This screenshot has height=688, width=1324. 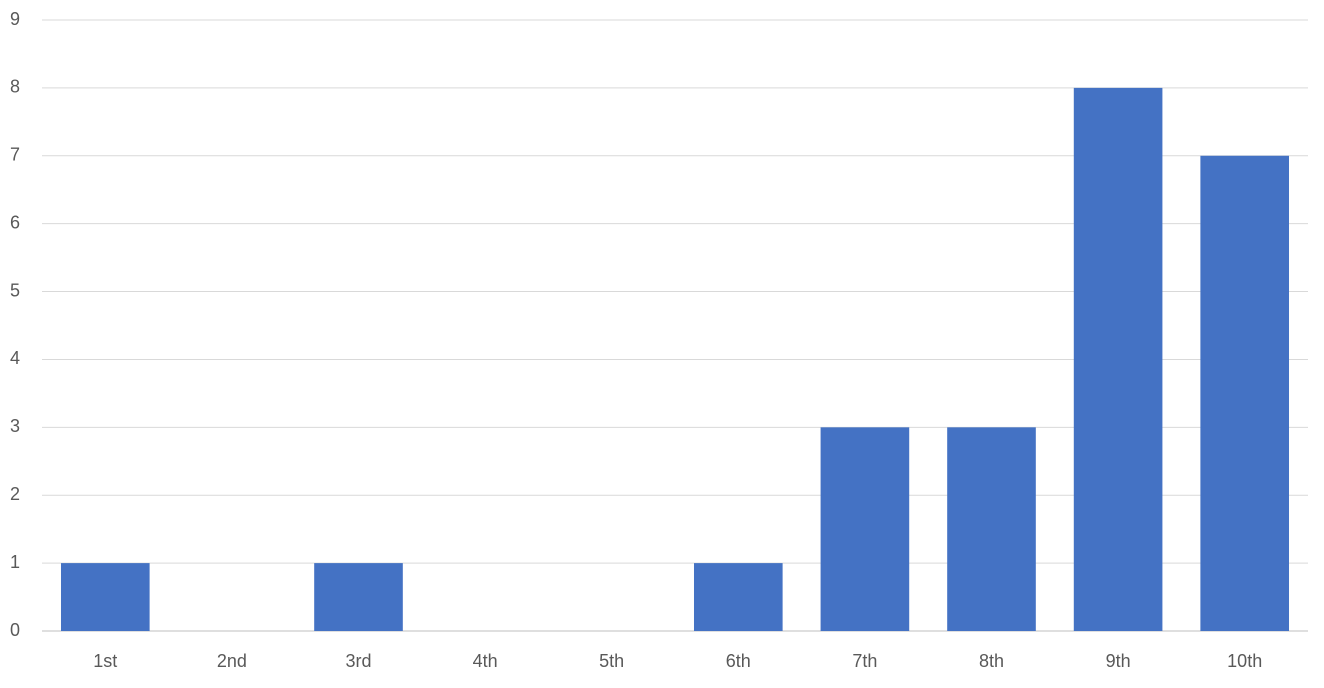 I want to click on x-tick-label: 9th, so click(x=1118, y=661).